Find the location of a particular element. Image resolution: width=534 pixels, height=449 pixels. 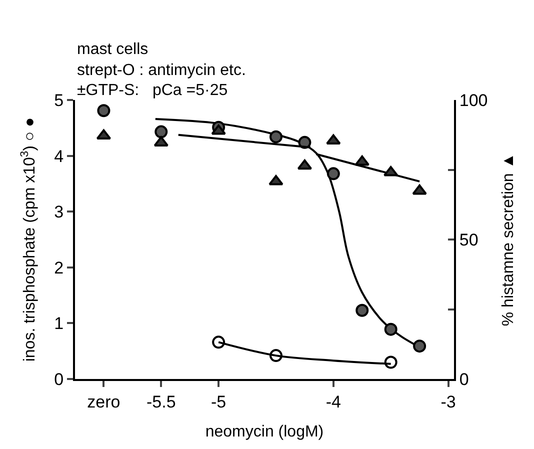

y-tick-label: 3 is located at coordinates (59, 212).